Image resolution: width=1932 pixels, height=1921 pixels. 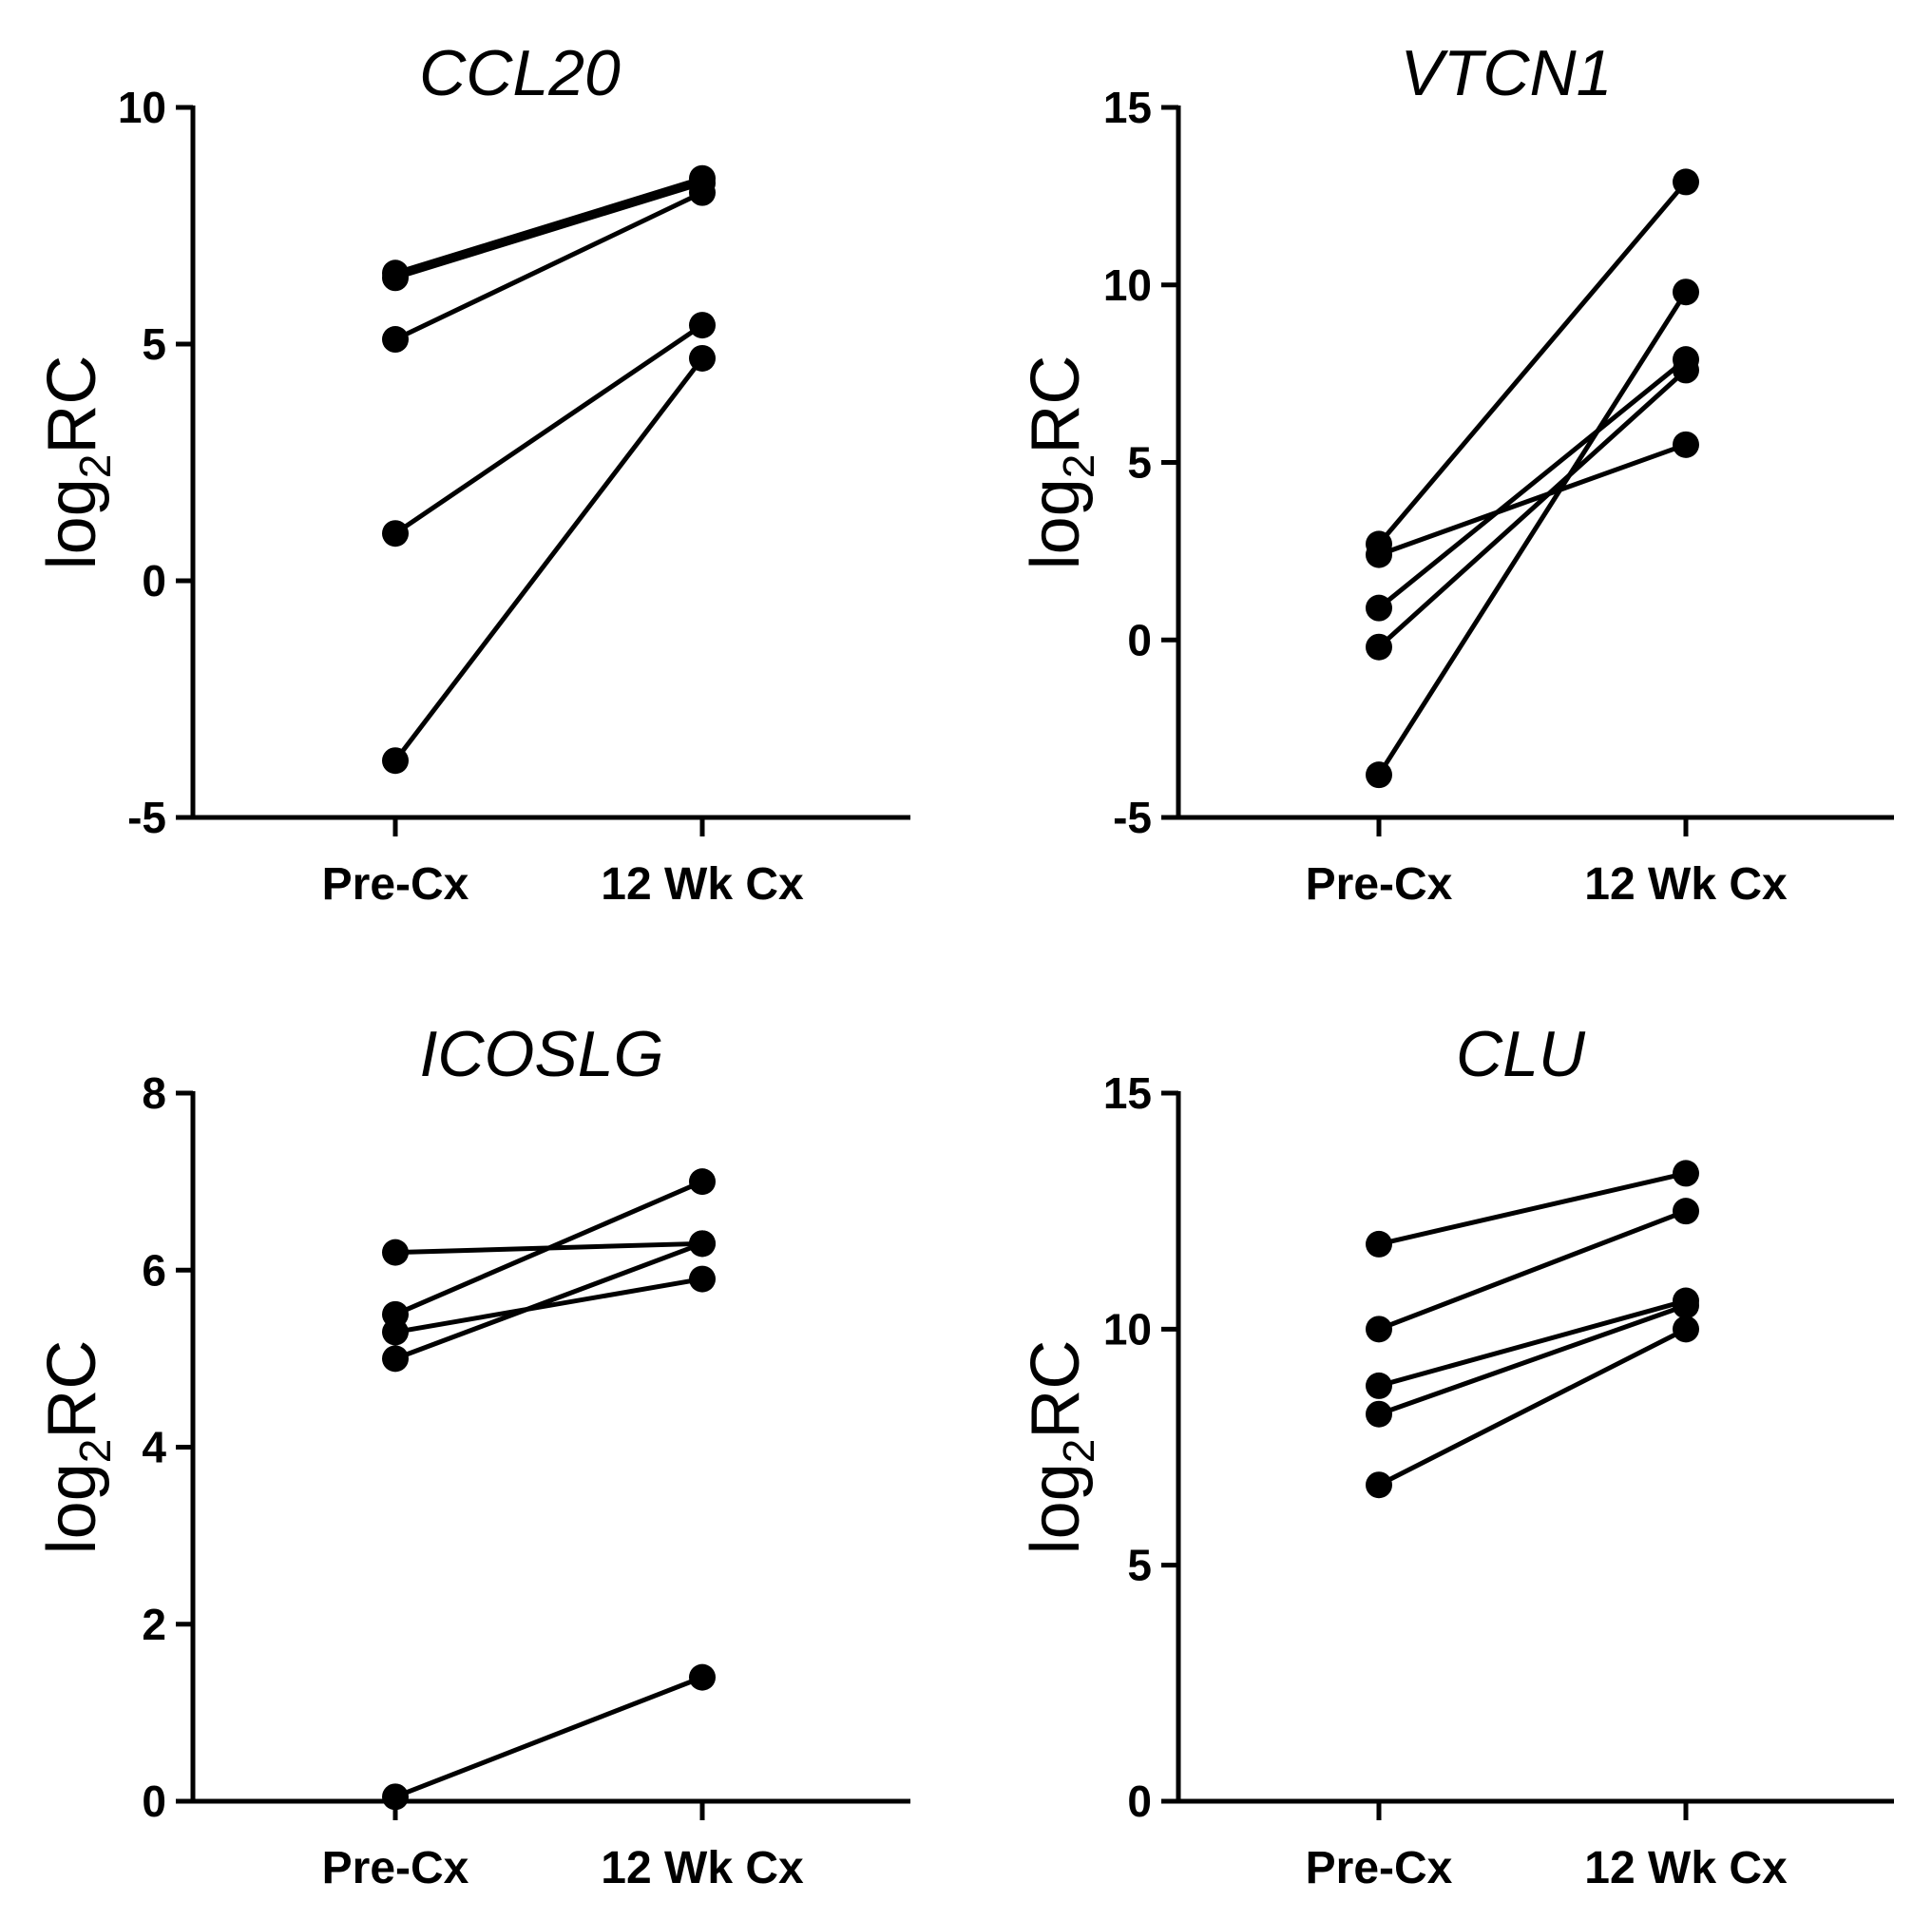 What do you see at coordinates (154, 1624) in the screenshot?
I see `y-tick-label: 2` at bounding box center [154, 1624].